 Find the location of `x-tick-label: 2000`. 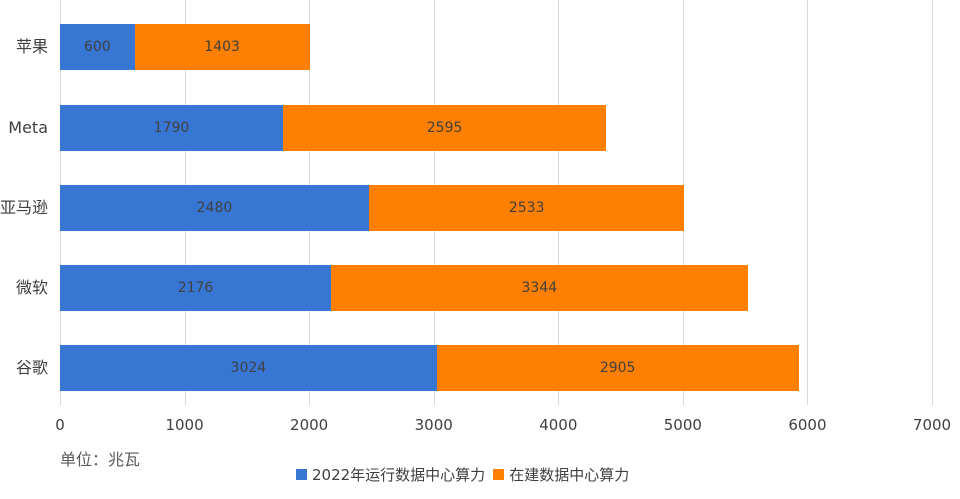

x-tick-label: 2000 is located at coordinates (309, 425).